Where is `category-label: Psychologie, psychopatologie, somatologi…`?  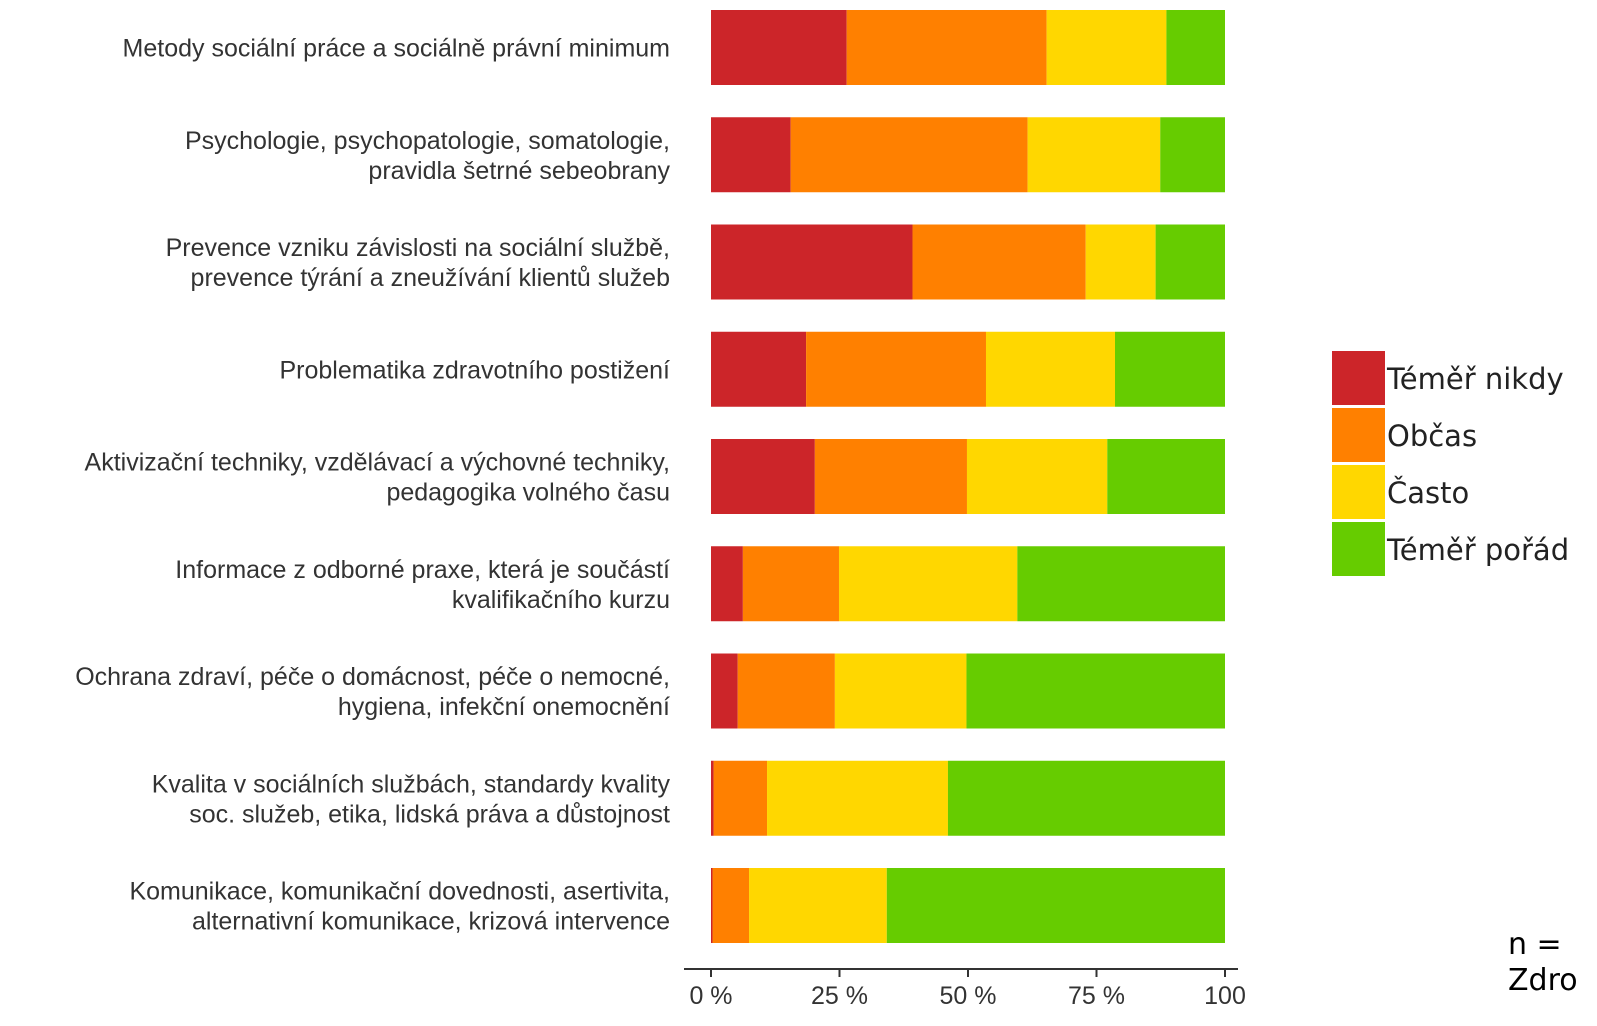 category-label: Psychologie, psychopatologie, somatologi… is located at coordinates (427, 141).